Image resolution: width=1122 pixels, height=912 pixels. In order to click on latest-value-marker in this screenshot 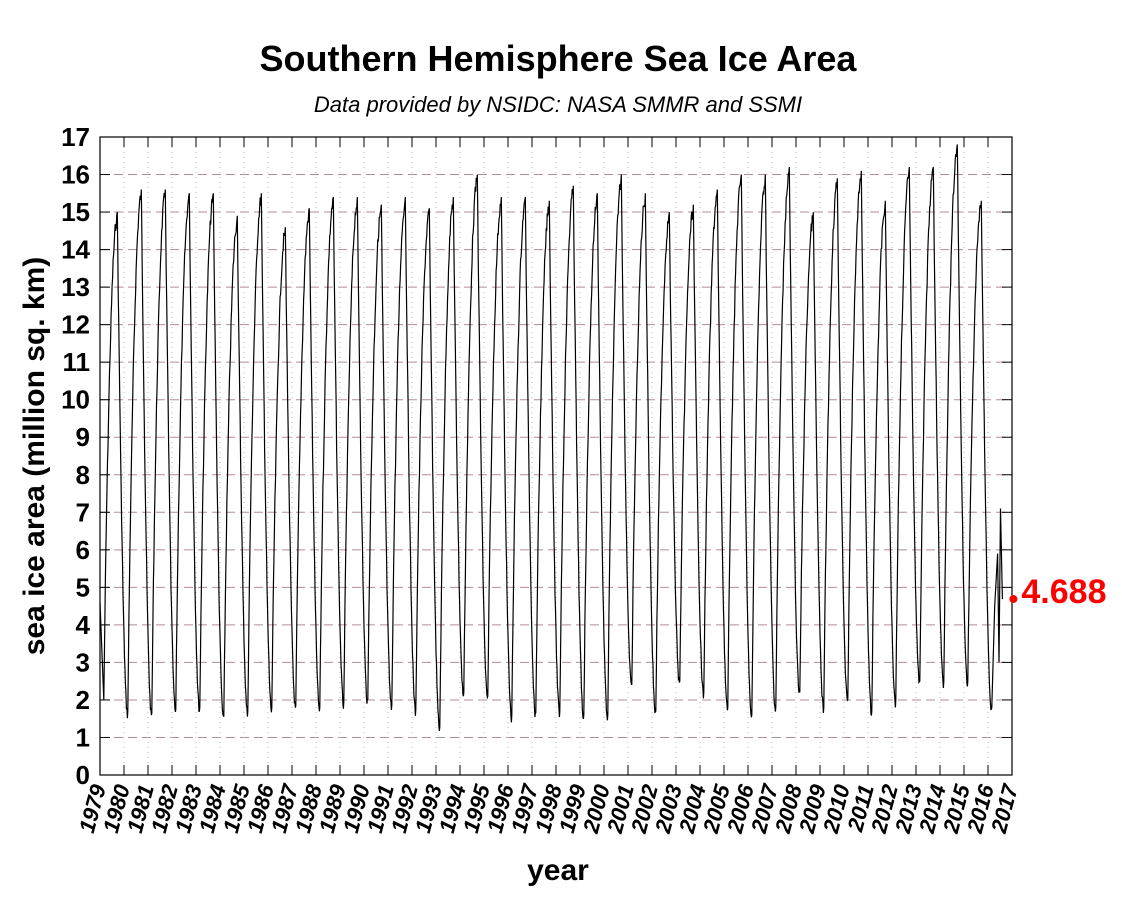, I will do `click(1013, 599)`.